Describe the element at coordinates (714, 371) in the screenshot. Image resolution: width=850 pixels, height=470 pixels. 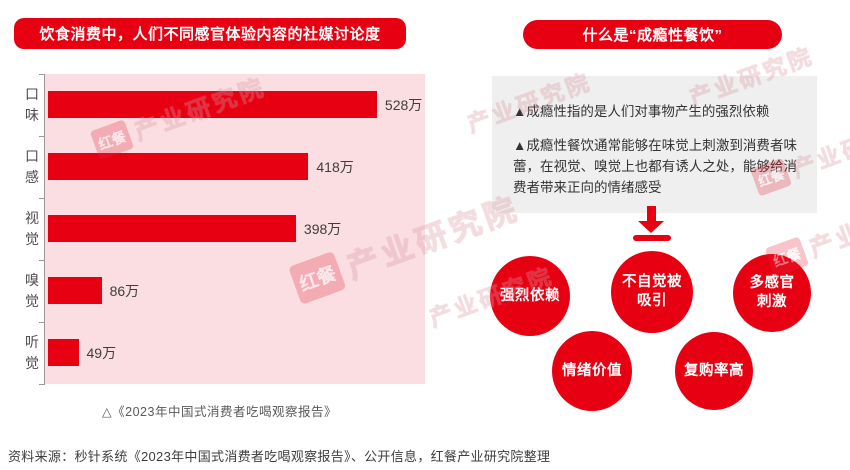
I see `trait-circle: 复购率高` at that location.